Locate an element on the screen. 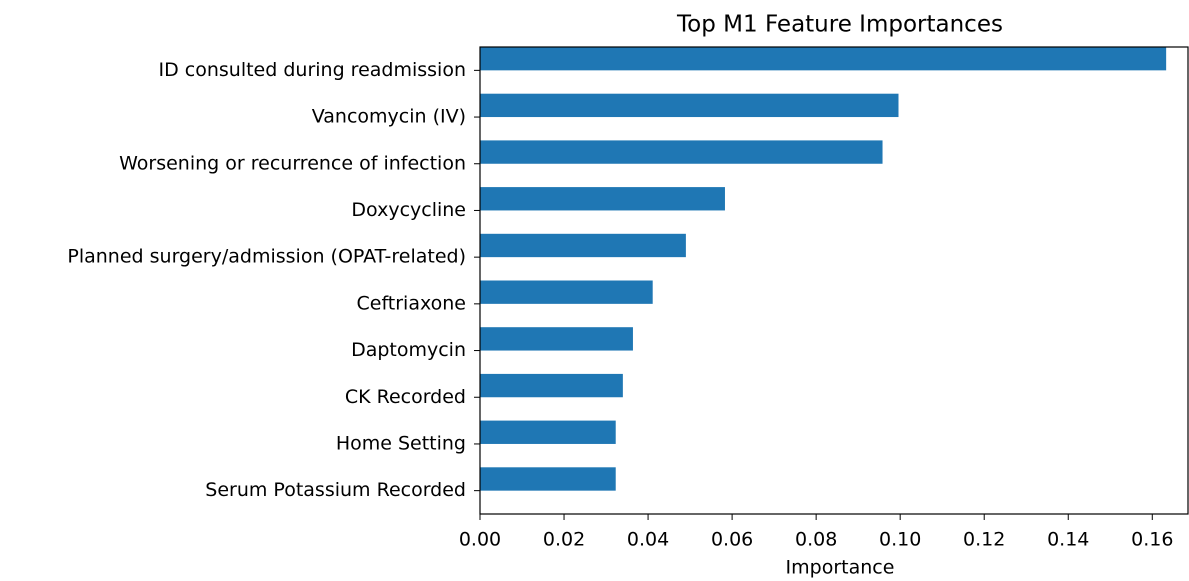 This screenshot has height=581, width=1189. y-tick-label: Doxycycline is located at coordinates (408, 210).